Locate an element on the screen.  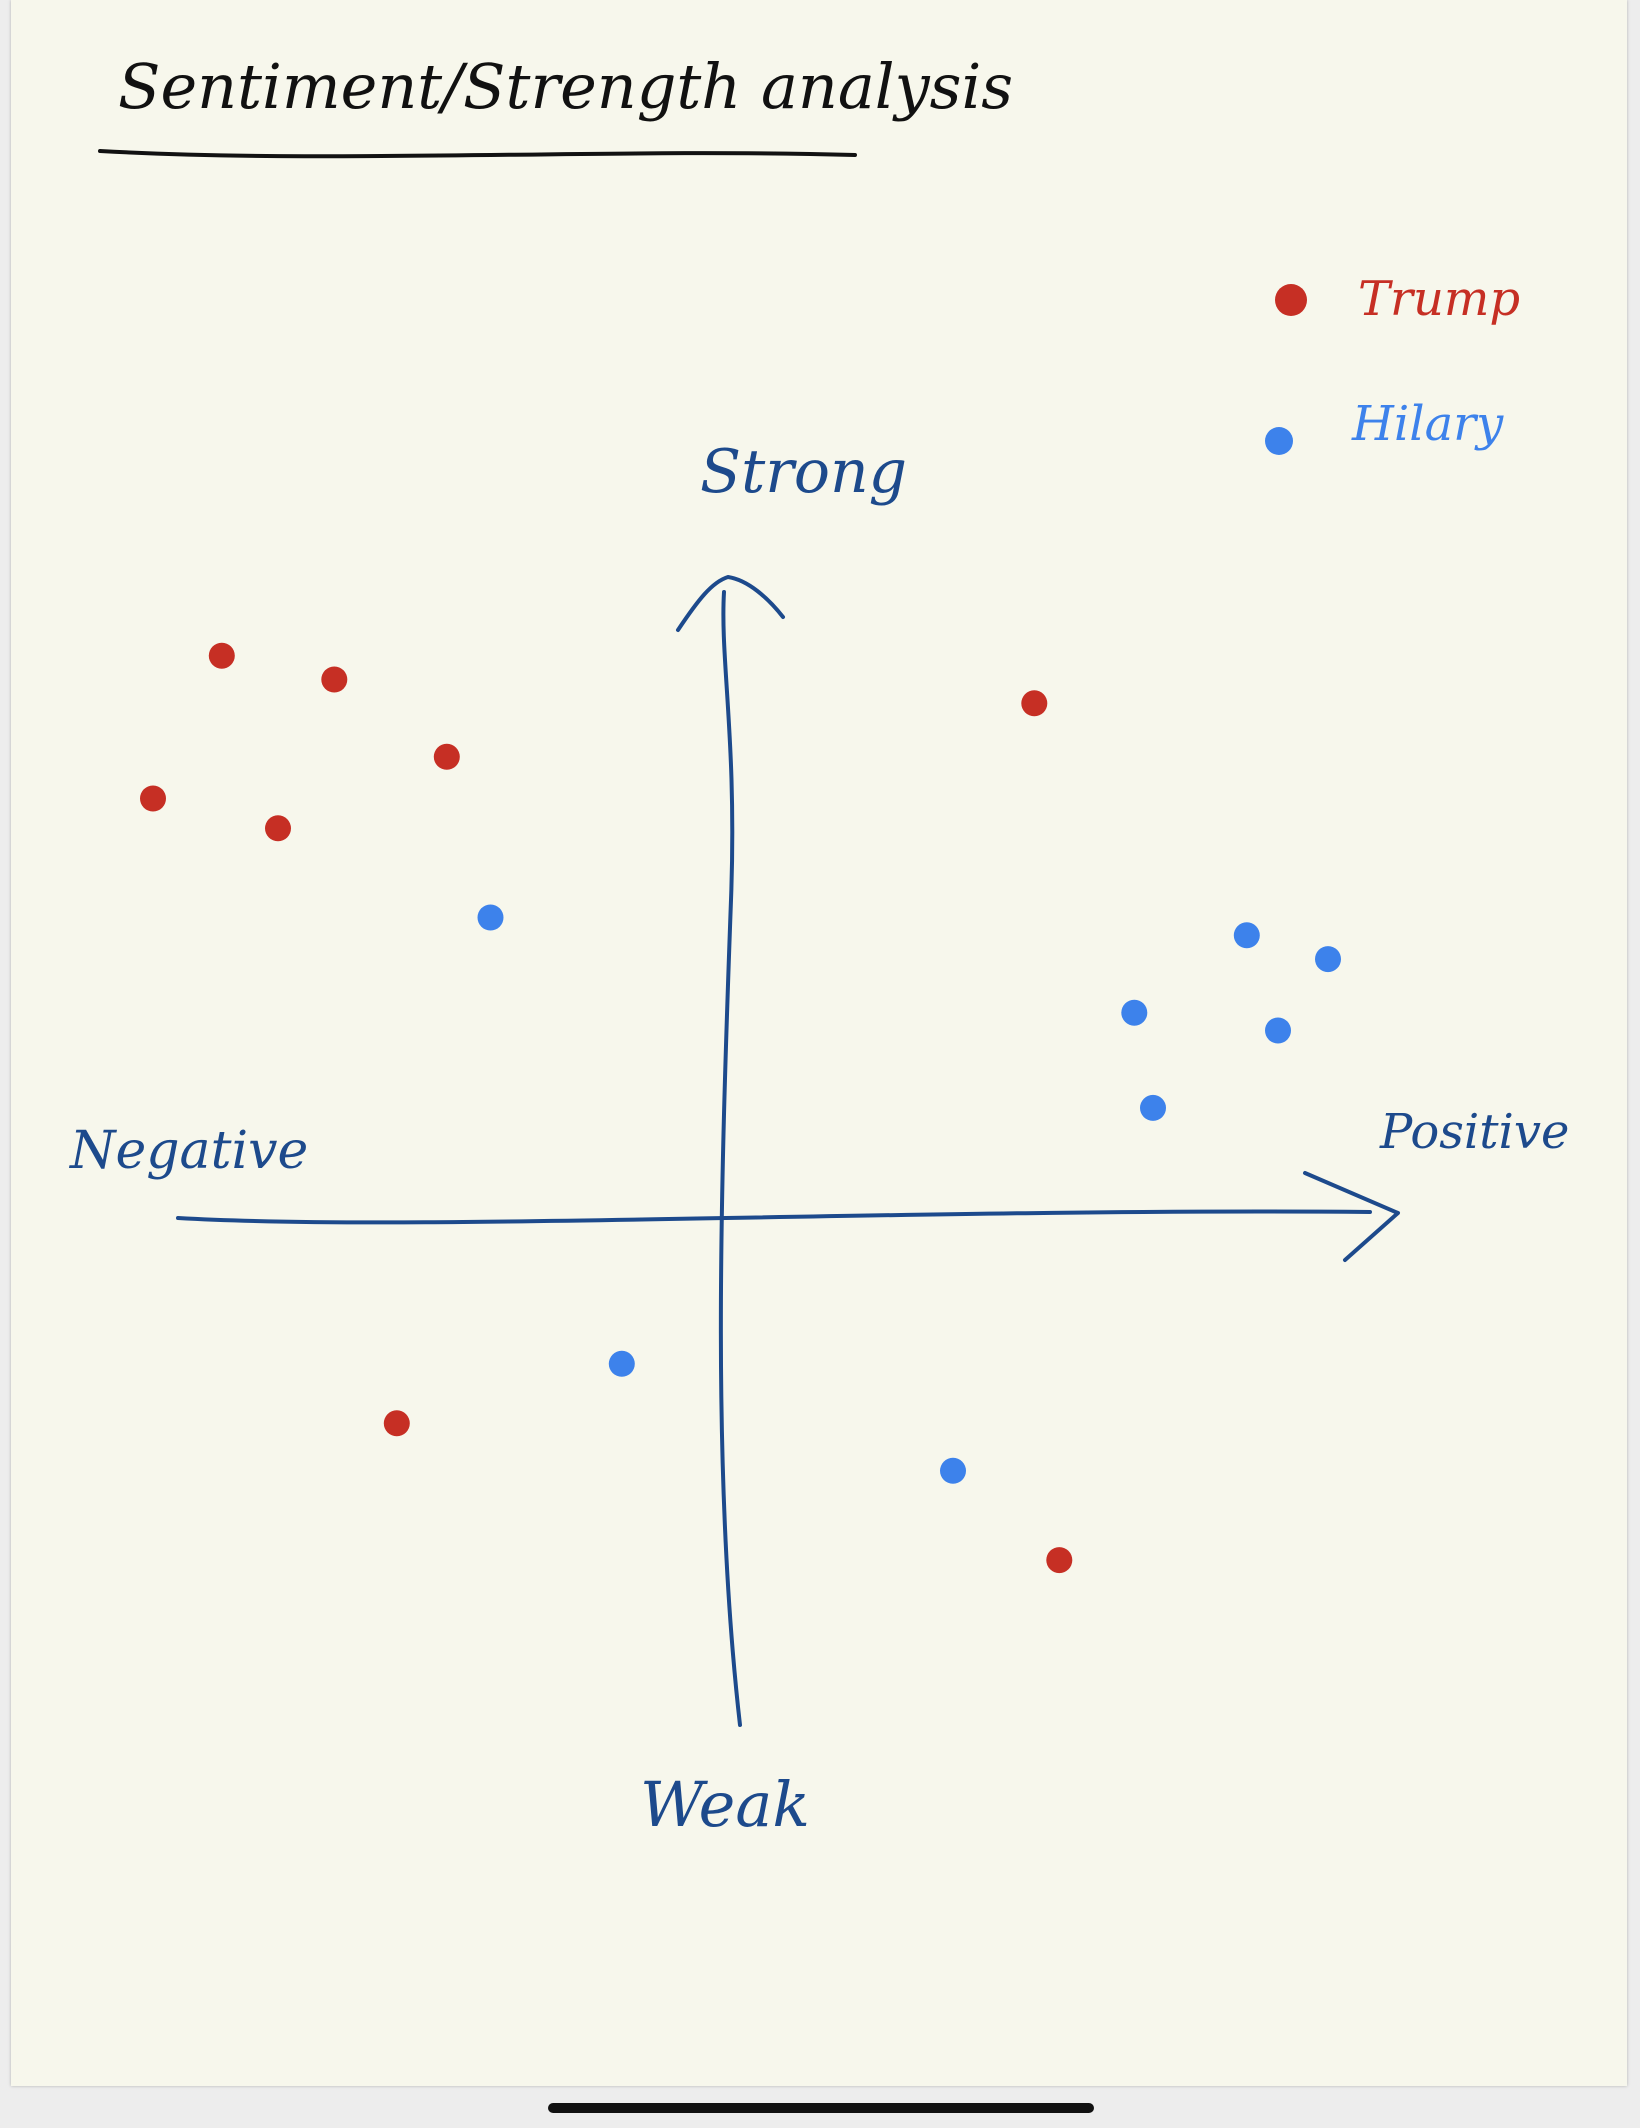
chart-title: Sentiment/Strength analysis is located at coordinates (565, 86).